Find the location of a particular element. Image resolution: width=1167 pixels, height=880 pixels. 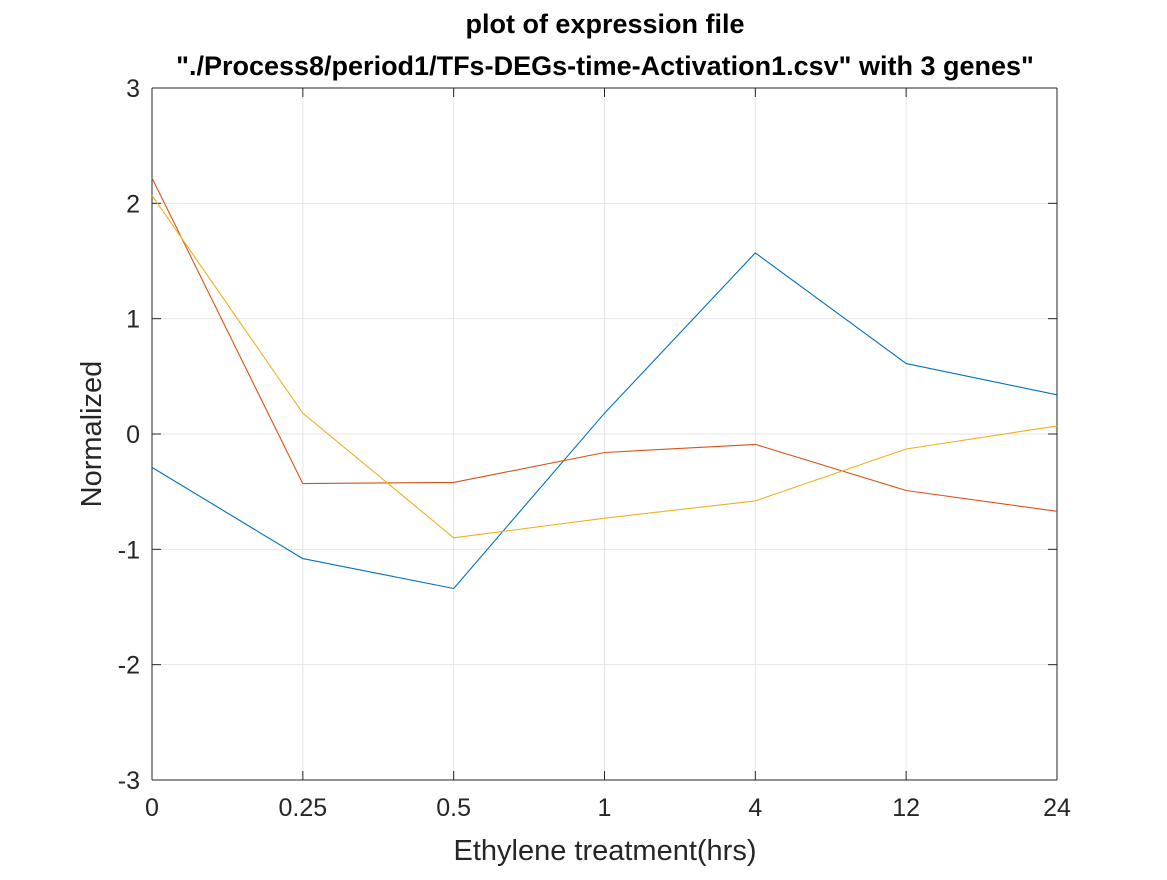

y-axis-label: Normalized is located at coordinates (92, 434).